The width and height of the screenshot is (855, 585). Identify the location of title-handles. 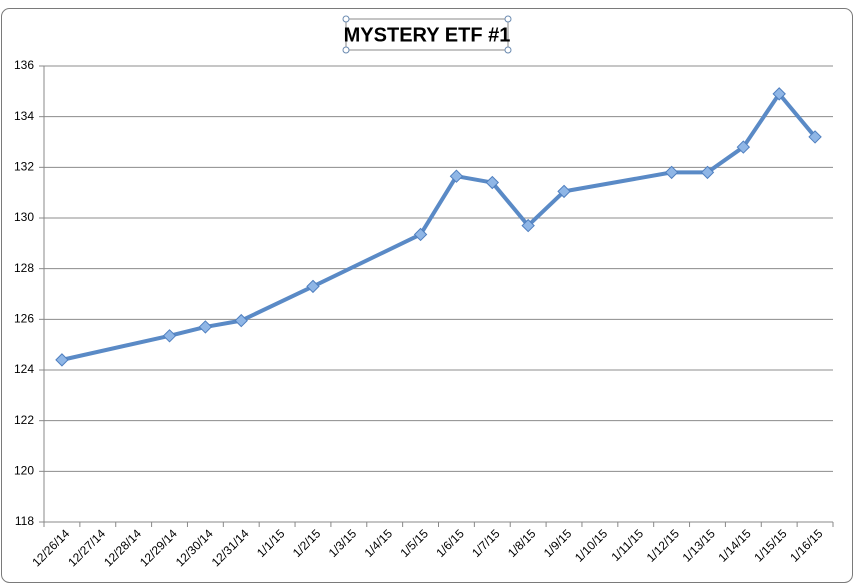
(427, 34).